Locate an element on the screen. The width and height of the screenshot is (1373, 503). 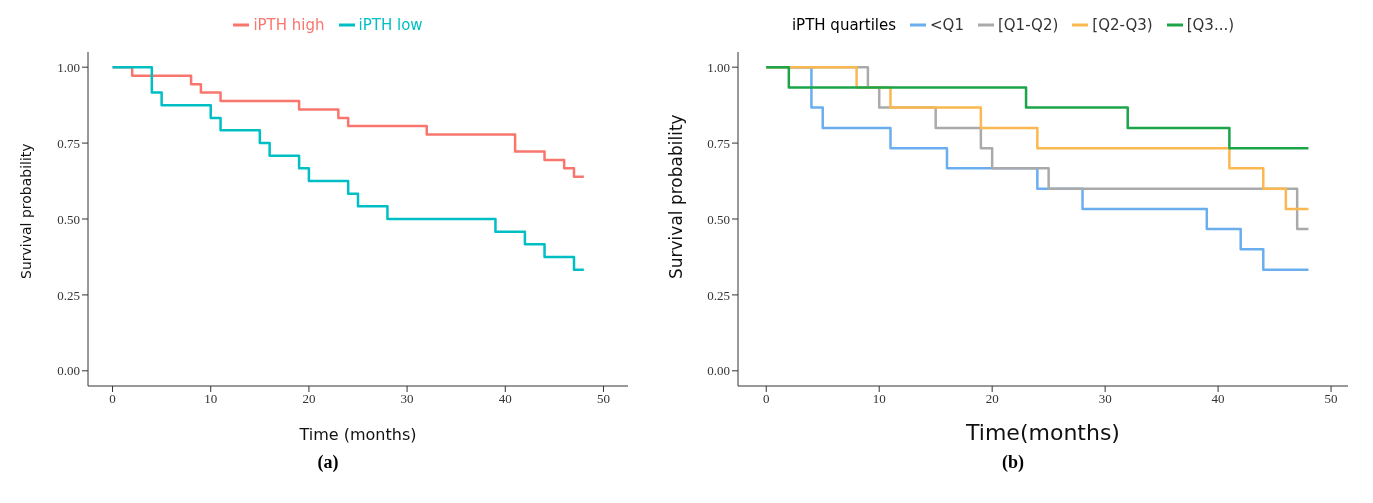
legend-label: iPTH low is located at coordinates (390, 25).